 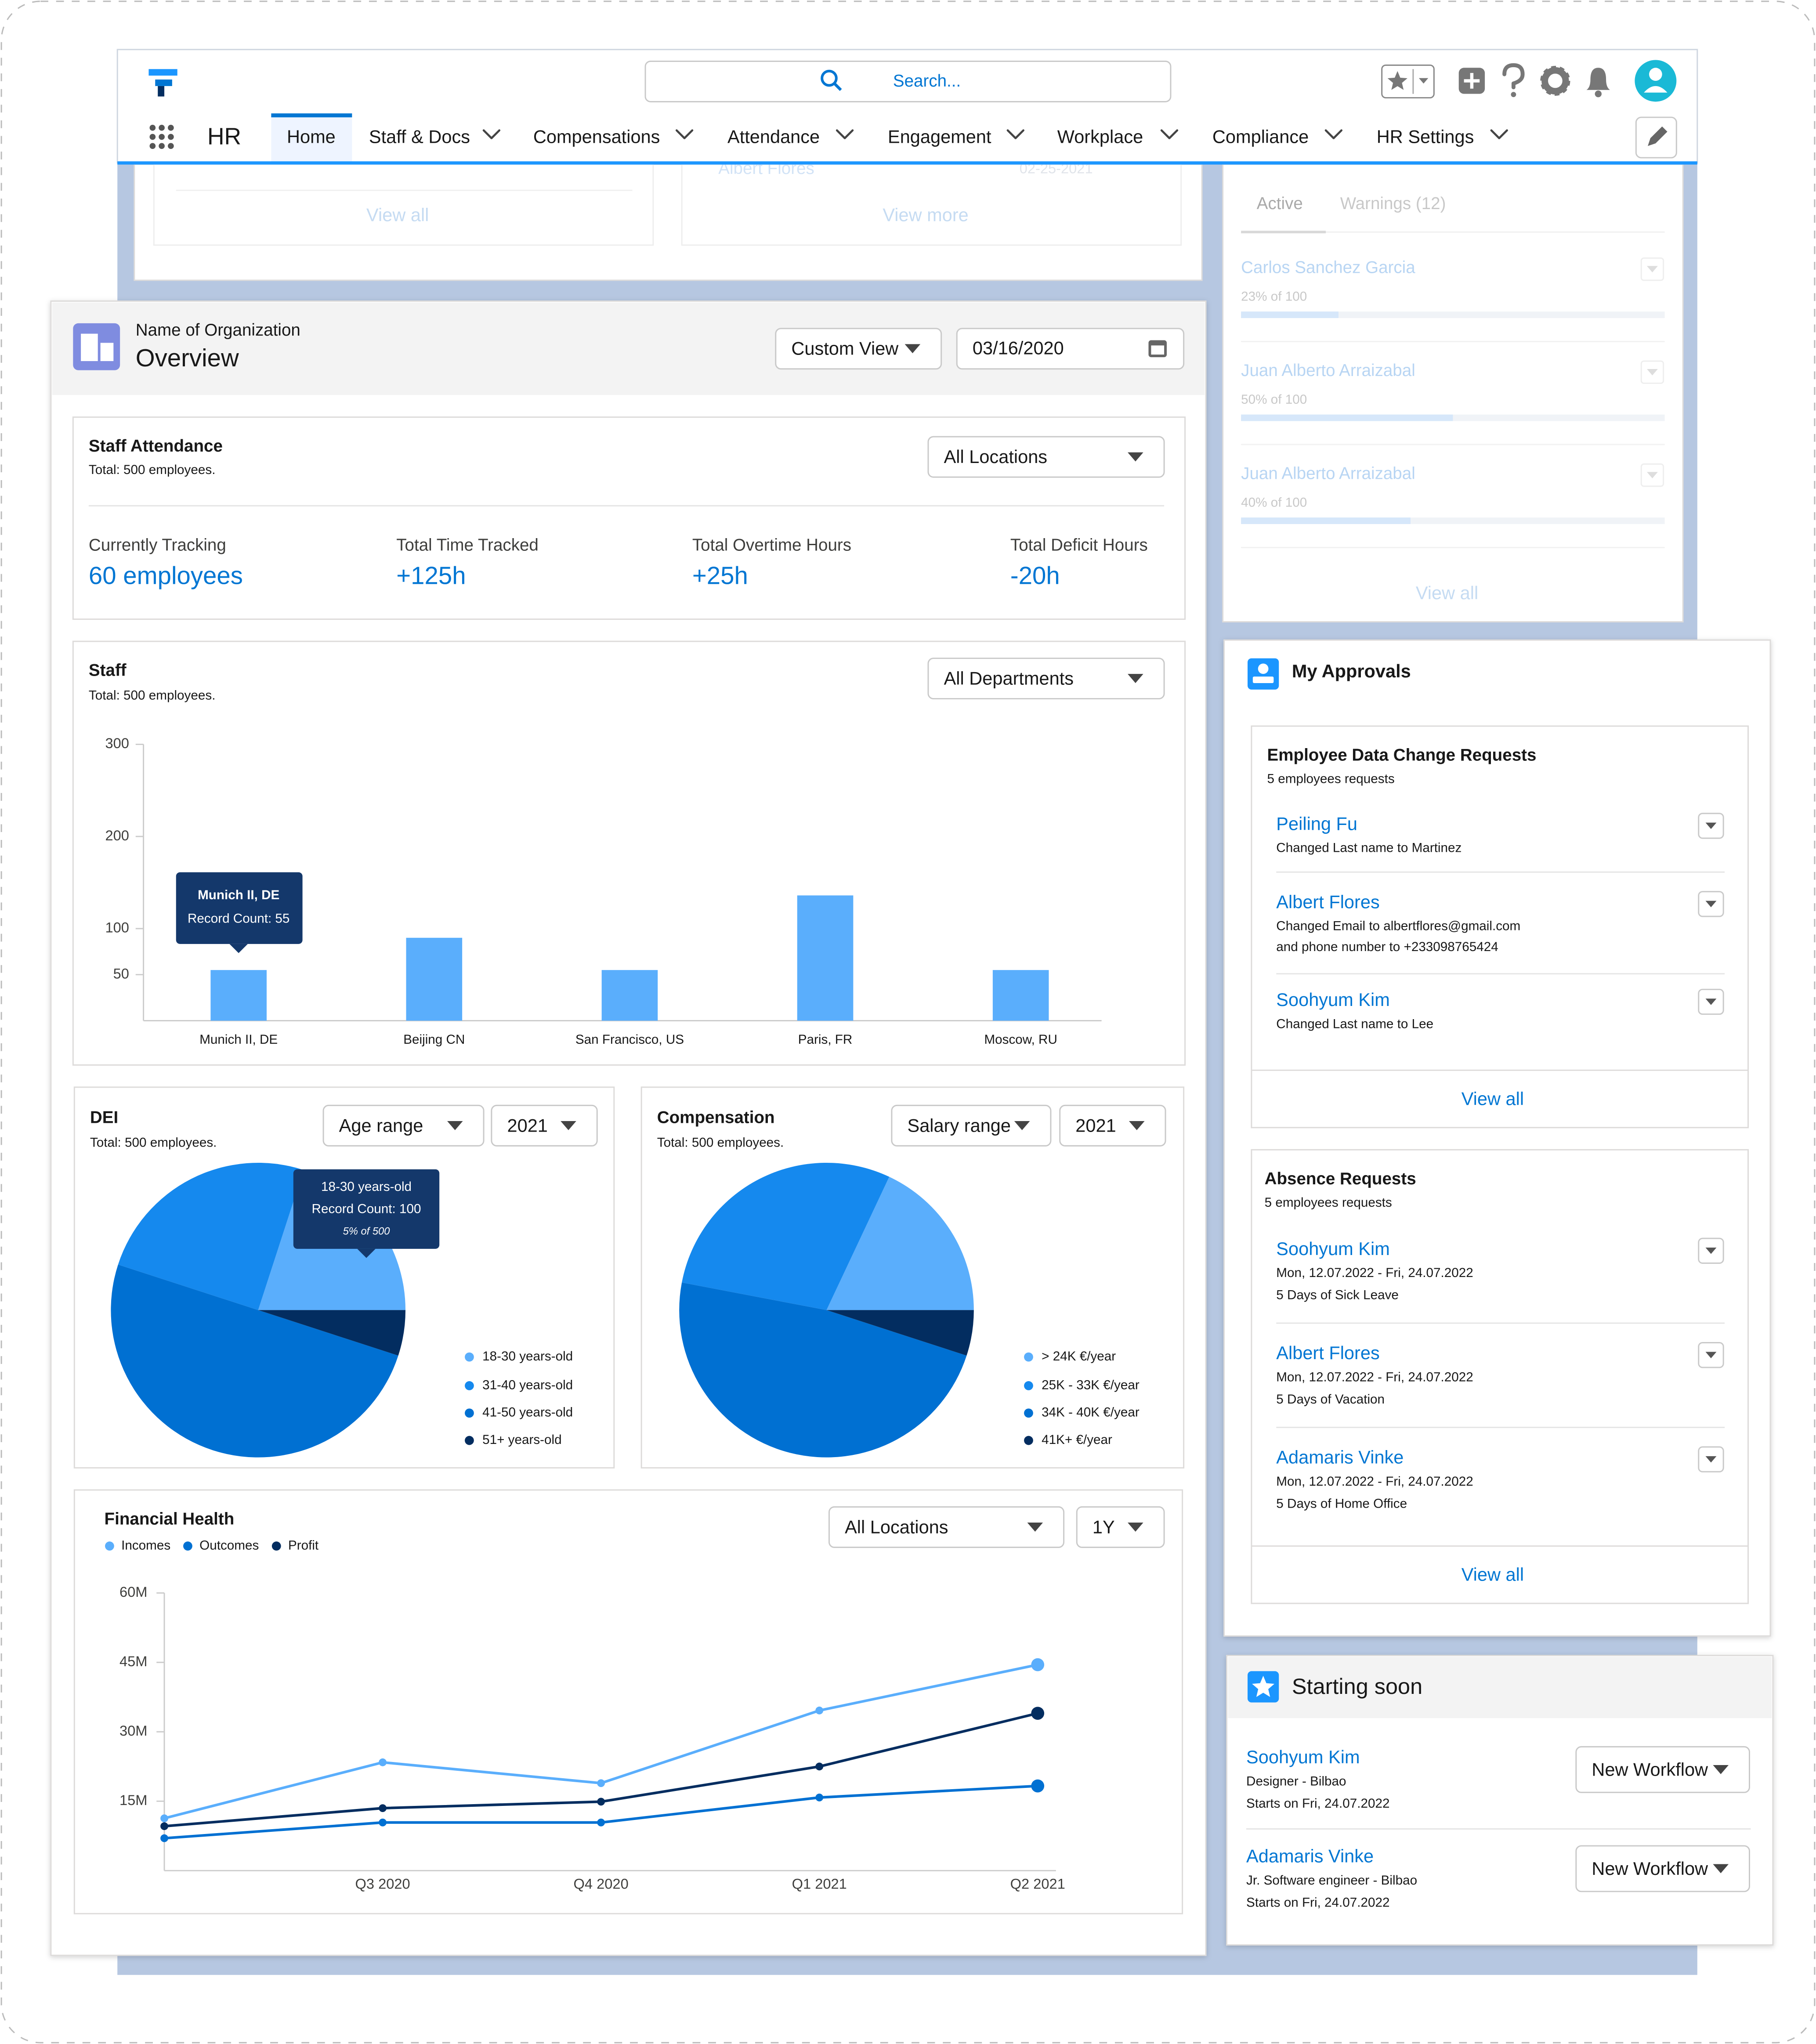 I want to click on dropdown-label: Custom View, so click(x=845, y=349).